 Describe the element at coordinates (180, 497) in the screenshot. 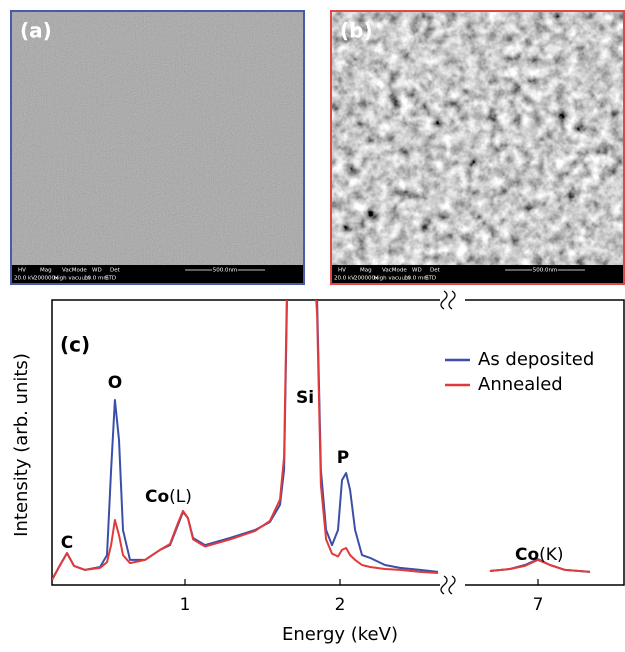

I see `peak-line: (L)` at that location.